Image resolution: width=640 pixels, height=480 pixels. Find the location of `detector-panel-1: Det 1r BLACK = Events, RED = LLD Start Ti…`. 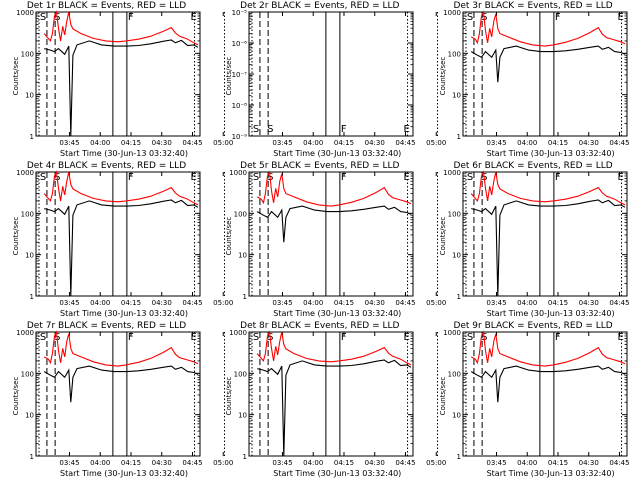

detector-panel-1: Det 1r BLACK = Events, RED = LLD Start Ti… is located at coordinates (116, 80).